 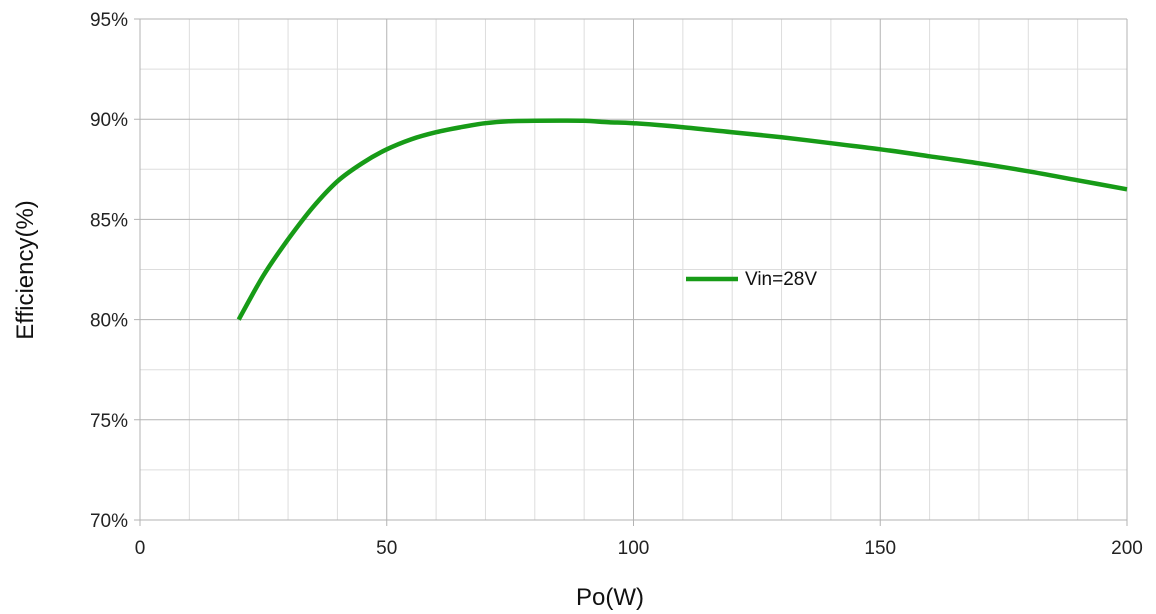 I want to click on y-axis-title: Efficiency(%), so click(x=25, y=270).